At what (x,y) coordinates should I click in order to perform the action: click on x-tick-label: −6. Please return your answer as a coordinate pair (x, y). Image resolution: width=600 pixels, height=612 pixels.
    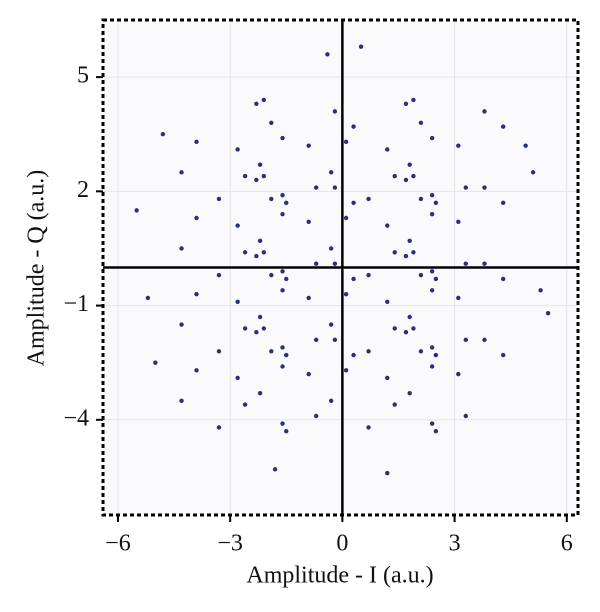
    Looking at the image, I should click on (118, 544).